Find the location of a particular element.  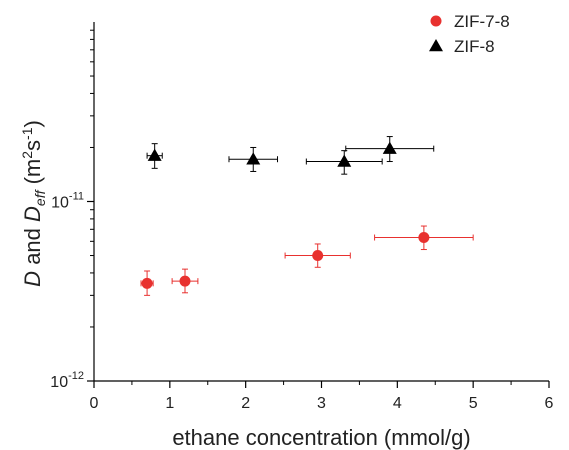

x-tick-label: 0 is located at coordinates (94, 403).